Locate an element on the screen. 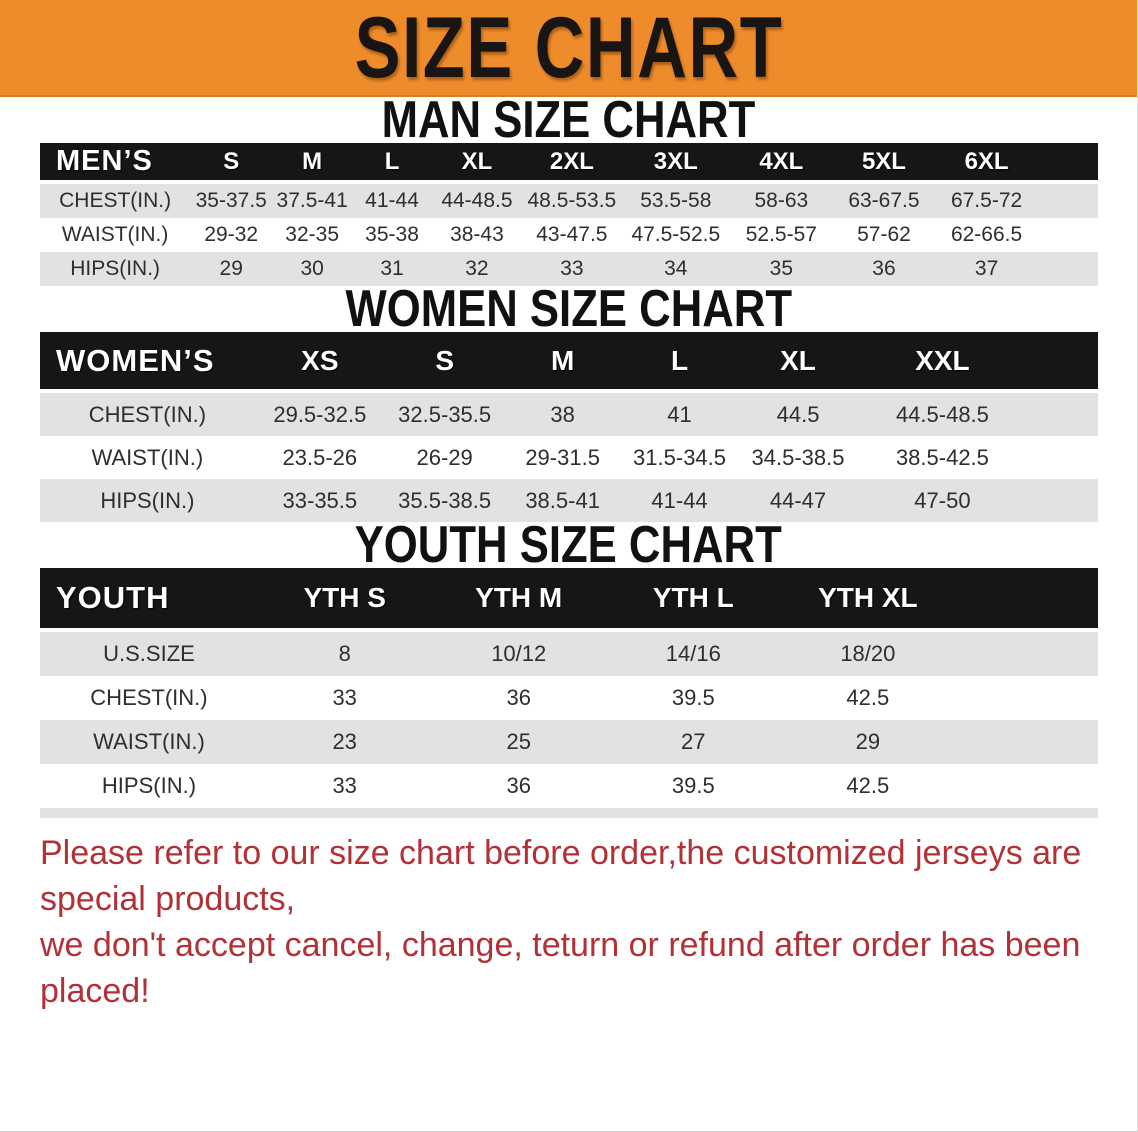 The image size is (1138, 1132). size-column-header: 4XL is located at coordinates (781, 163).